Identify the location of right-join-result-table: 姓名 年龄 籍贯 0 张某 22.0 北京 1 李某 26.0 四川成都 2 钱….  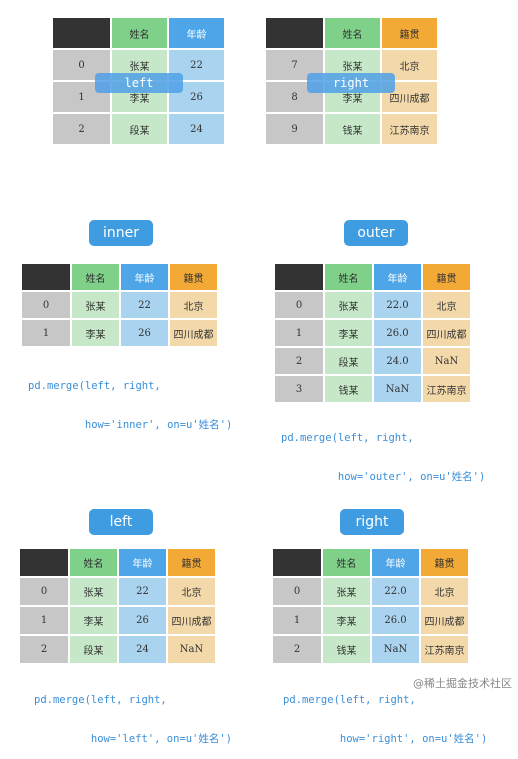
(370, 606).